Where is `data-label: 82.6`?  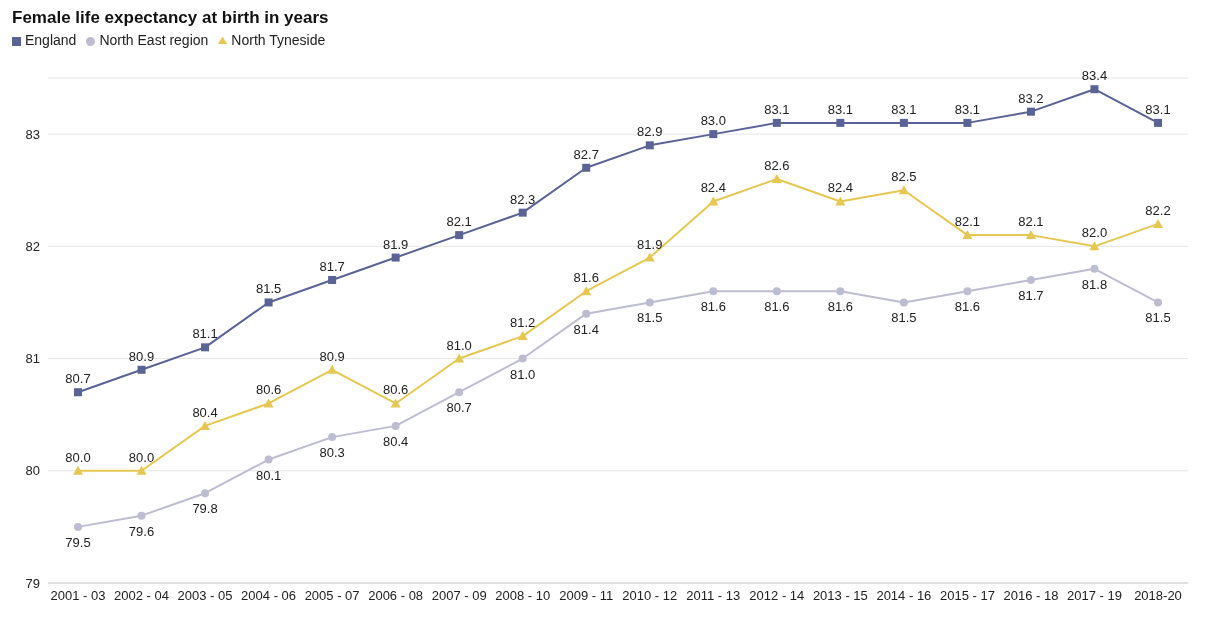
data-label: 82.6 is located at coordinates (777, 165).